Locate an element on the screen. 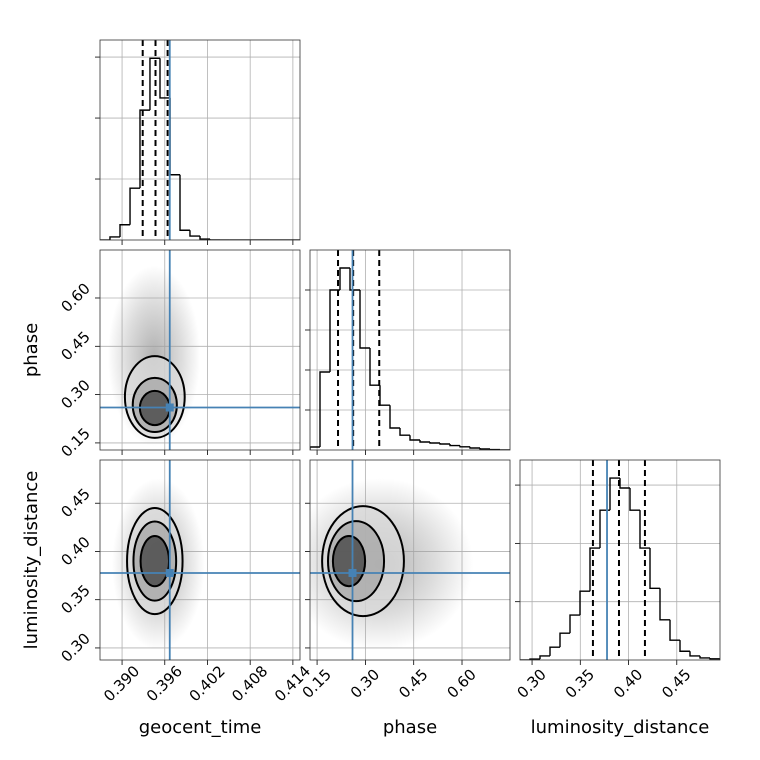 This screenshot has width=760, height=760. y-tick-label: 0.15 is located at coordinates (75, 442).